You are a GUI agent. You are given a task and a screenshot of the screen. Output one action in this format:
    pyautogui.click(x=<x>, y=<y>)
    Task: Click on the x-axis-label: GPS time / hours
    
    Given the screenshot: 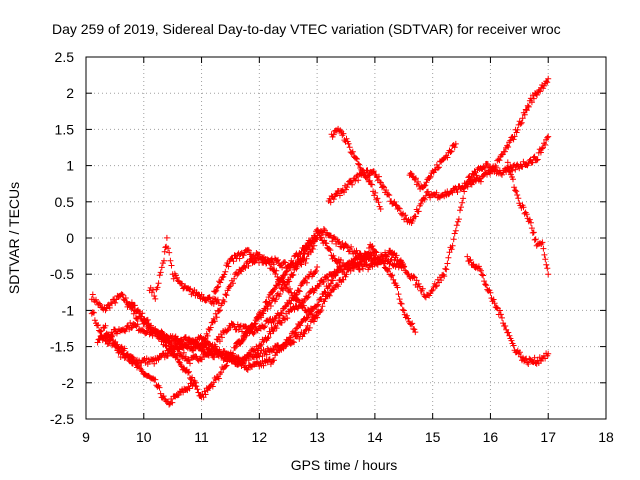 What is the action you would take?
    pyautogui.click(x=344, y=465)
    